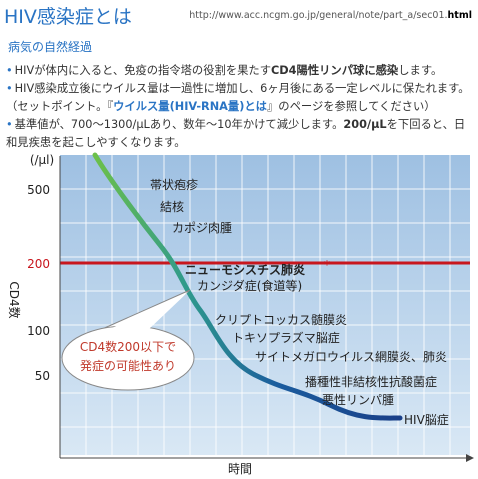 This screenshot has height=479, width=478. What do you see at coordinates (358, 400) in the screenshot?
I see `disease: 悪性リンパ腫` at bounding box center [358, 400].